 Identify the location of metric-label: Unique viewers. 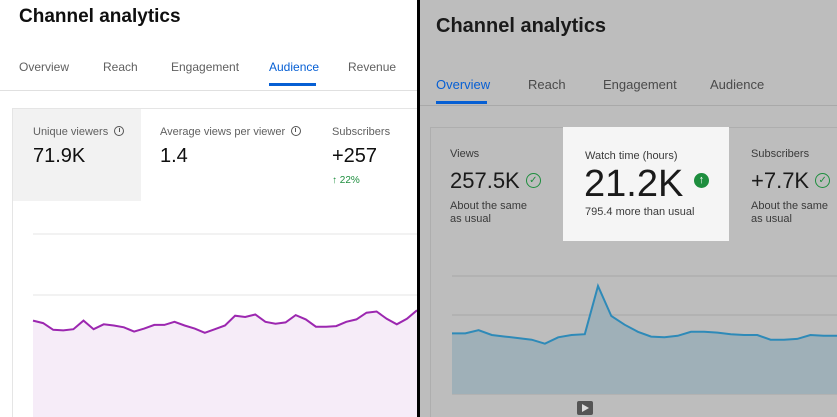
(71, 132).